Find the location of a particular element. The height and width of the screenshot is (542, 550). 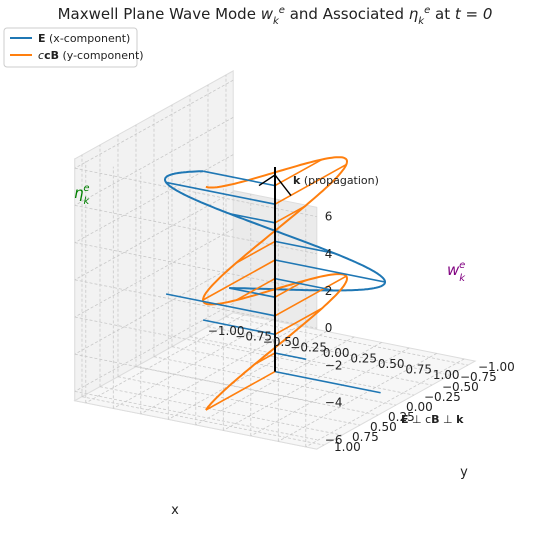

x-tick-label: −0.25 is located at coordinates (308, 347).